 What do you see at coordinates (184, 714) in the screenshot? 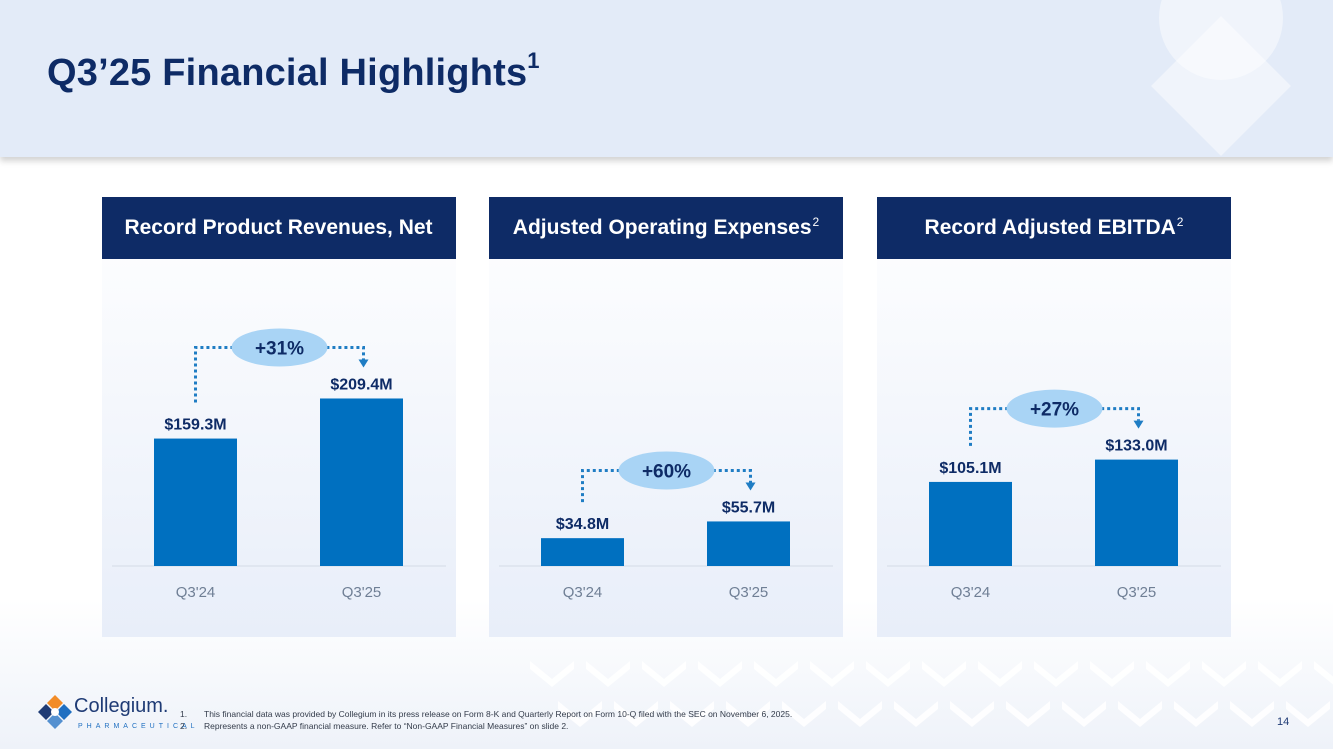
I see `footnote-number: 1.` at bounding box center [184, 714].